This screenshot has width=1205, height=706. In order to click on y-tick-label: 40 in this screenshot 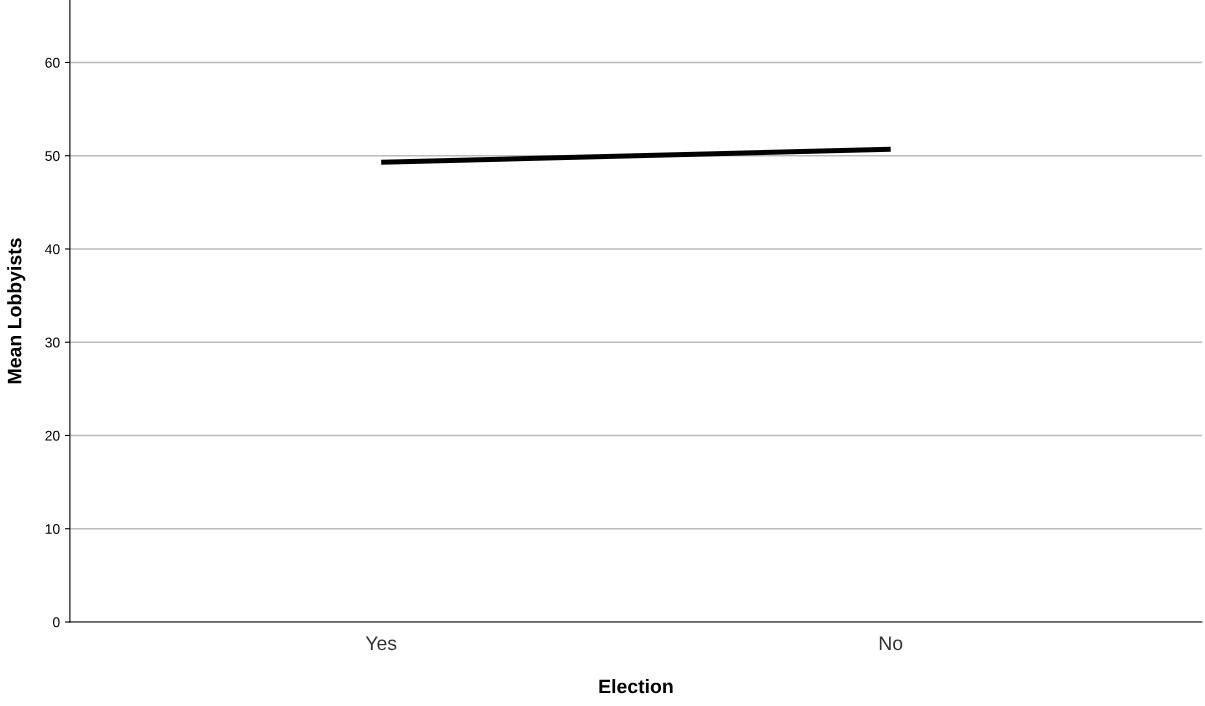, I will do `click(52, 249)`.